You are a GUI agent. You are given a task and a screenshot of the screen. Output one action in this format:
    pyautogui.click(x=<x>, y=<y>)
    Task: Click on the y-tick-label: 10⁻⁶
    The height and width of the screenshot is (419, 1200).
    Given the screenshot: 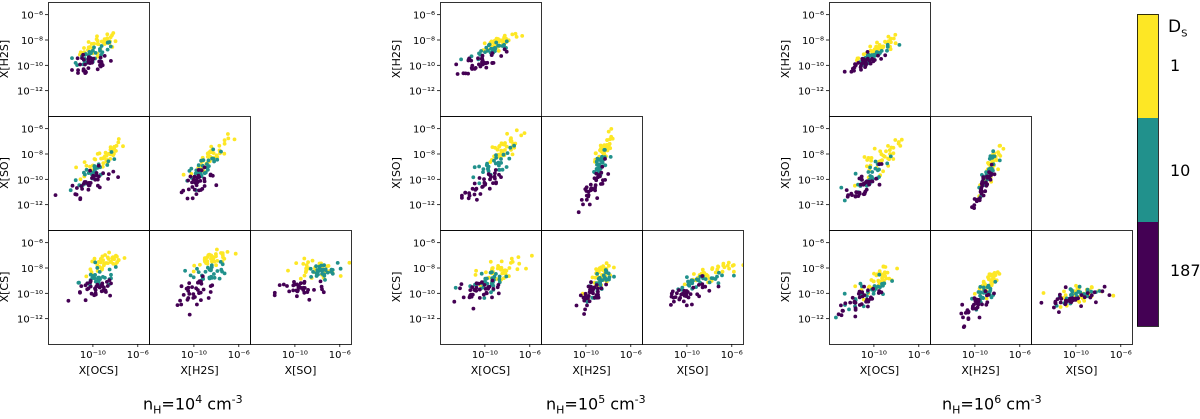 What is the action you would take?
    pyautogui.click(x=813, y=16)
    